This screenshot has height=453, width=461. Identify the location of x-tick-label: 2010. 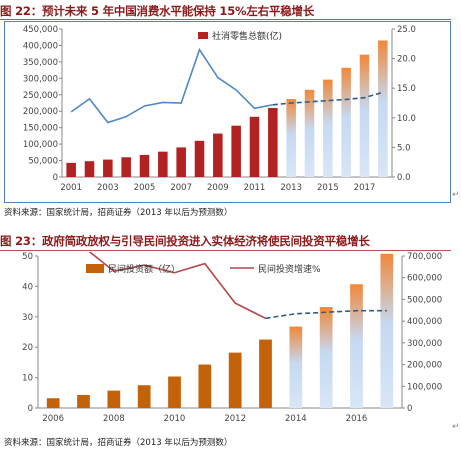
(175, 419).